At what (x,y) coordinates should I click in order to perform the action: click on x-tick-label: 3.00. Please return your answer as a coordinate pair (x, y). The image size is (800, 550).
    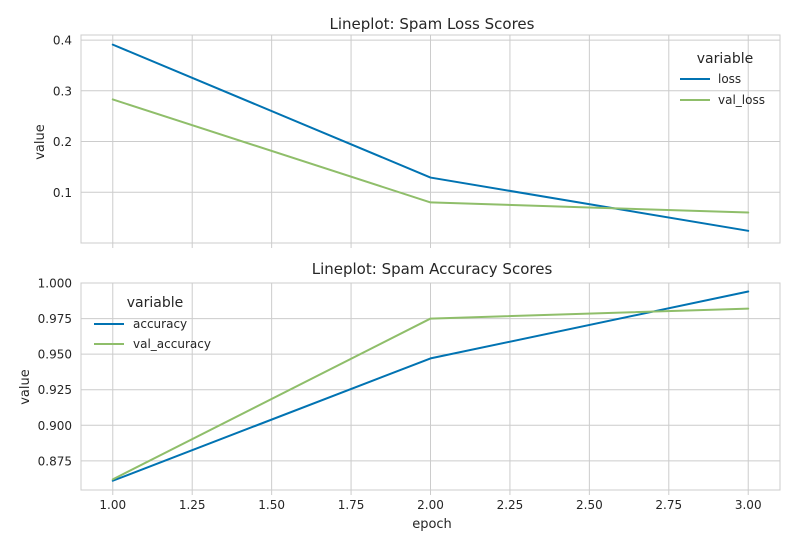
    Looking at the image, I should click on (748, 505).